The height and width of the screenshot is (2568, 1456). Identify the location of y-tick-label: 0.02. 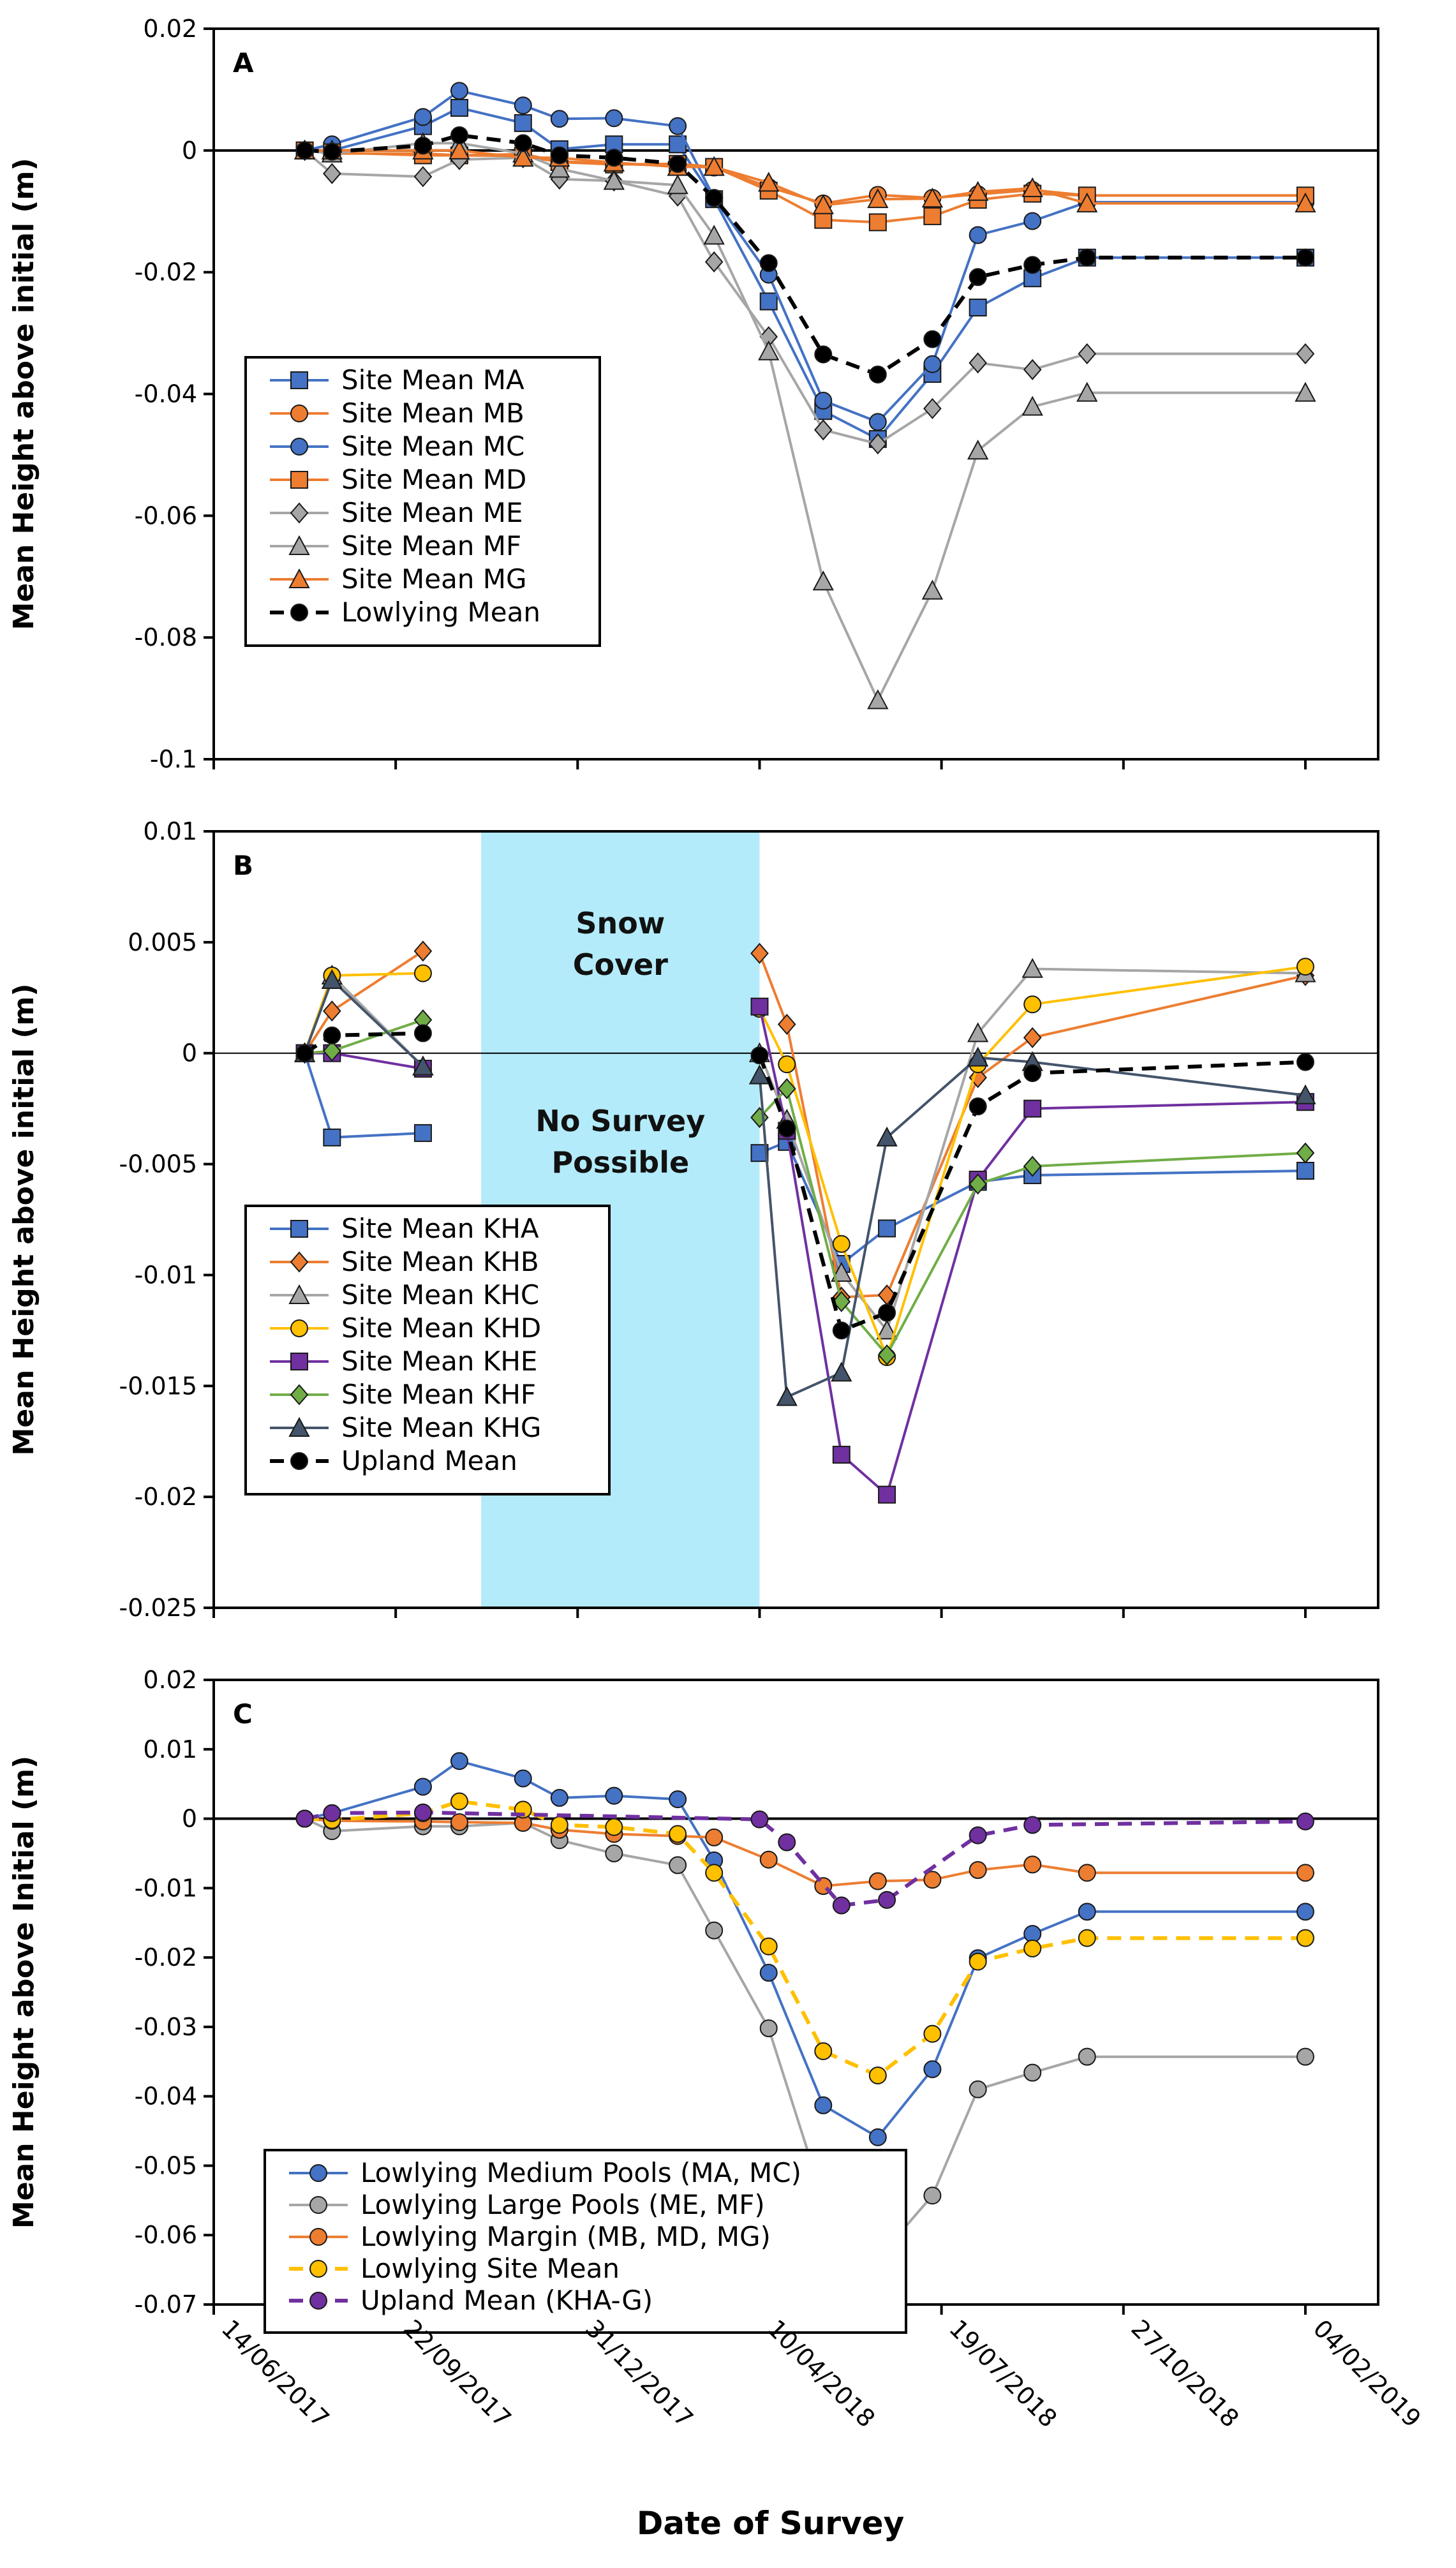
(170, 1680).